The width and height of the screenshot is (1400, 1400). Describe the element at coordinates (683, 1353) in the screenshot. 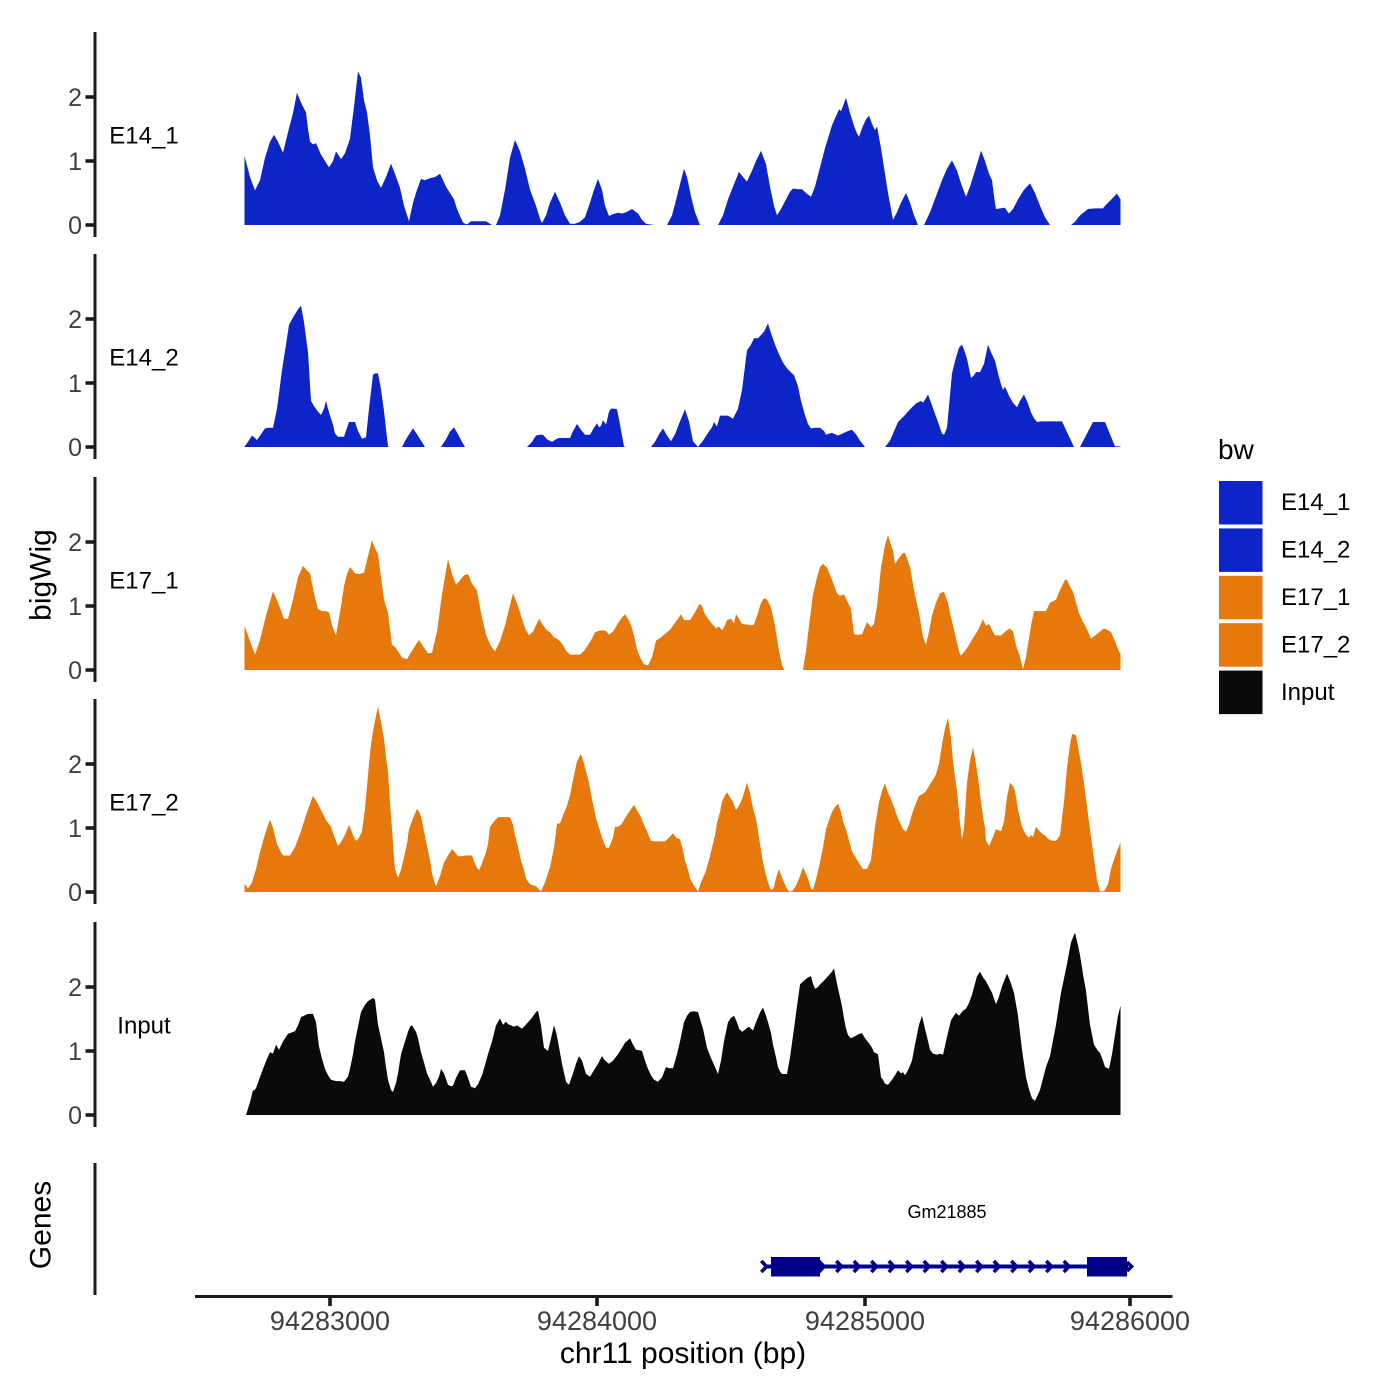

I see `svg-text: chr11 position (bp)` at that location.